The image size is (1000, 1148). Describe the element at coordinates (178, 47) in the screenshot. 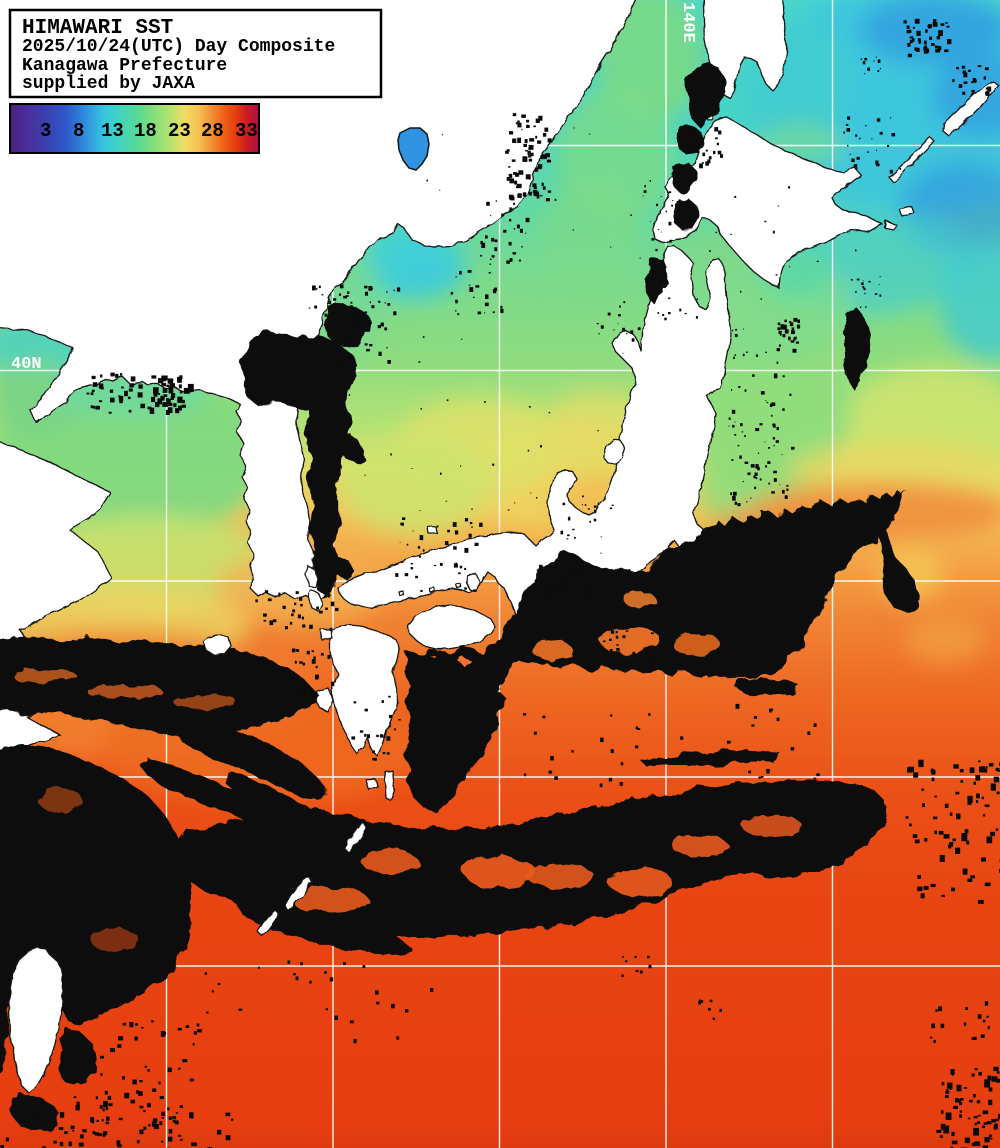

I see `svg-text: 2025/10/24(UTC) Day Composite` at that location.